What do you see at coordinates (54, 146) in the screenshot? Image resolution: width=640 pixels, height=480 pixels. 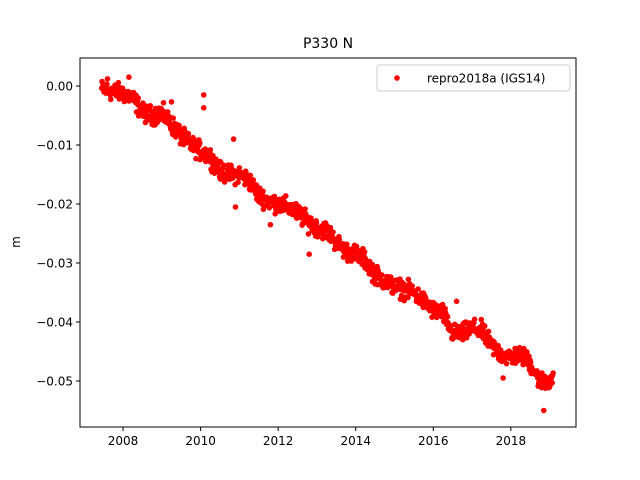 I see `y-tick-label: −0.01` at bounding box center [54, 146].